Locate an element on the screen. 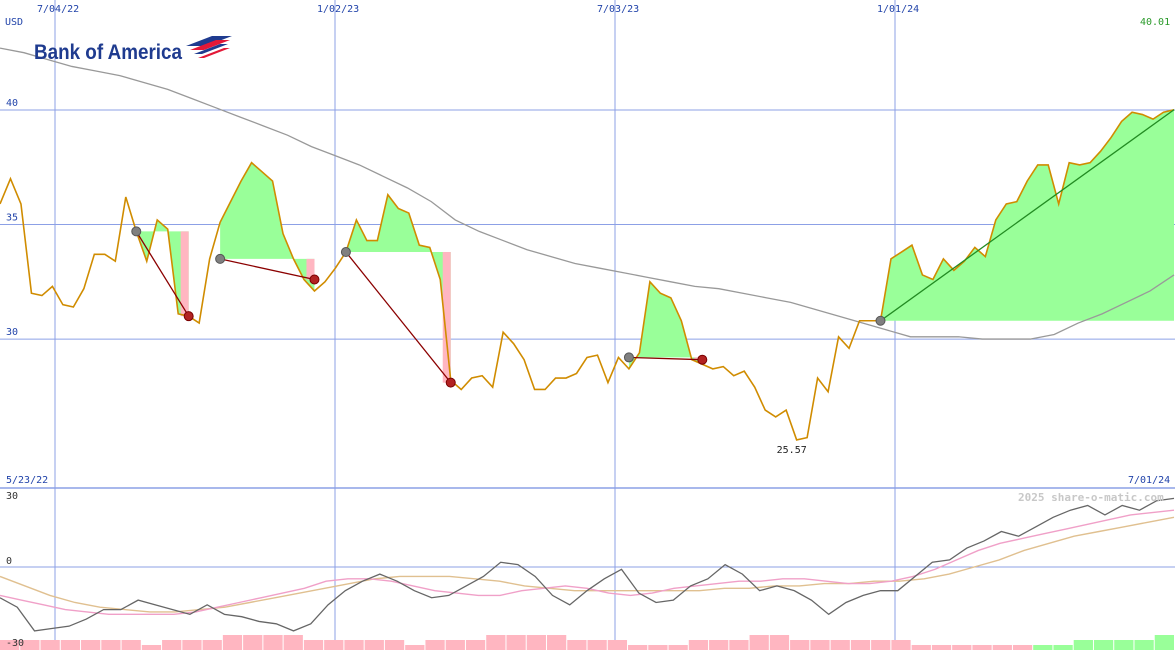  last-value-label: 40.01 is located at coordinates (1155, 22).